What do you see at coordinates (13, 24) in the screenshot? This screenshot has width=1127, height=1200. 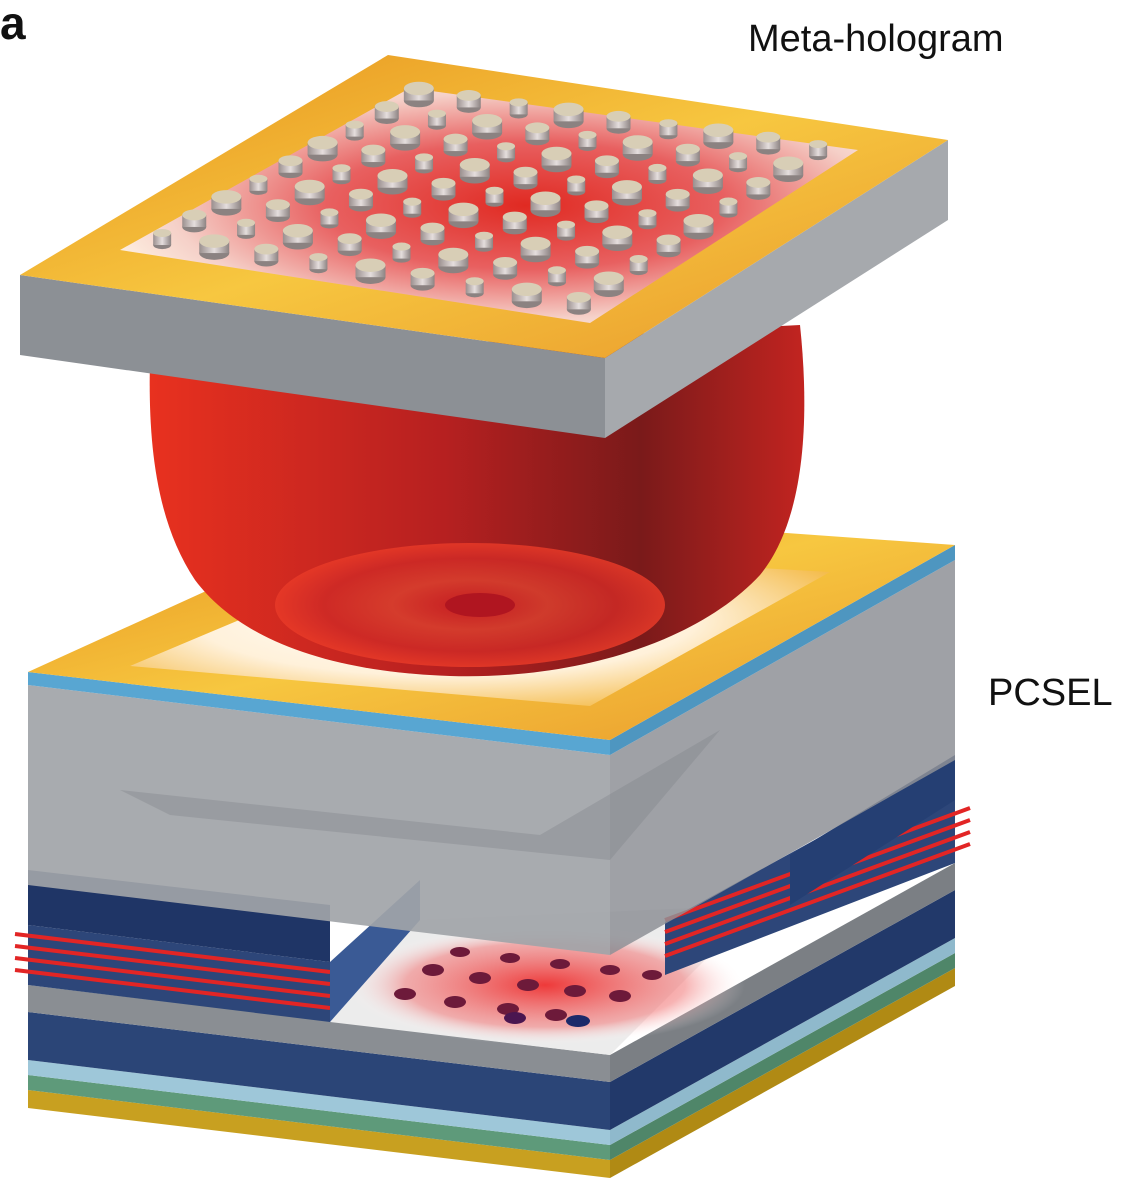 I see `panel-letter: a` at bounding box center [13, 24].